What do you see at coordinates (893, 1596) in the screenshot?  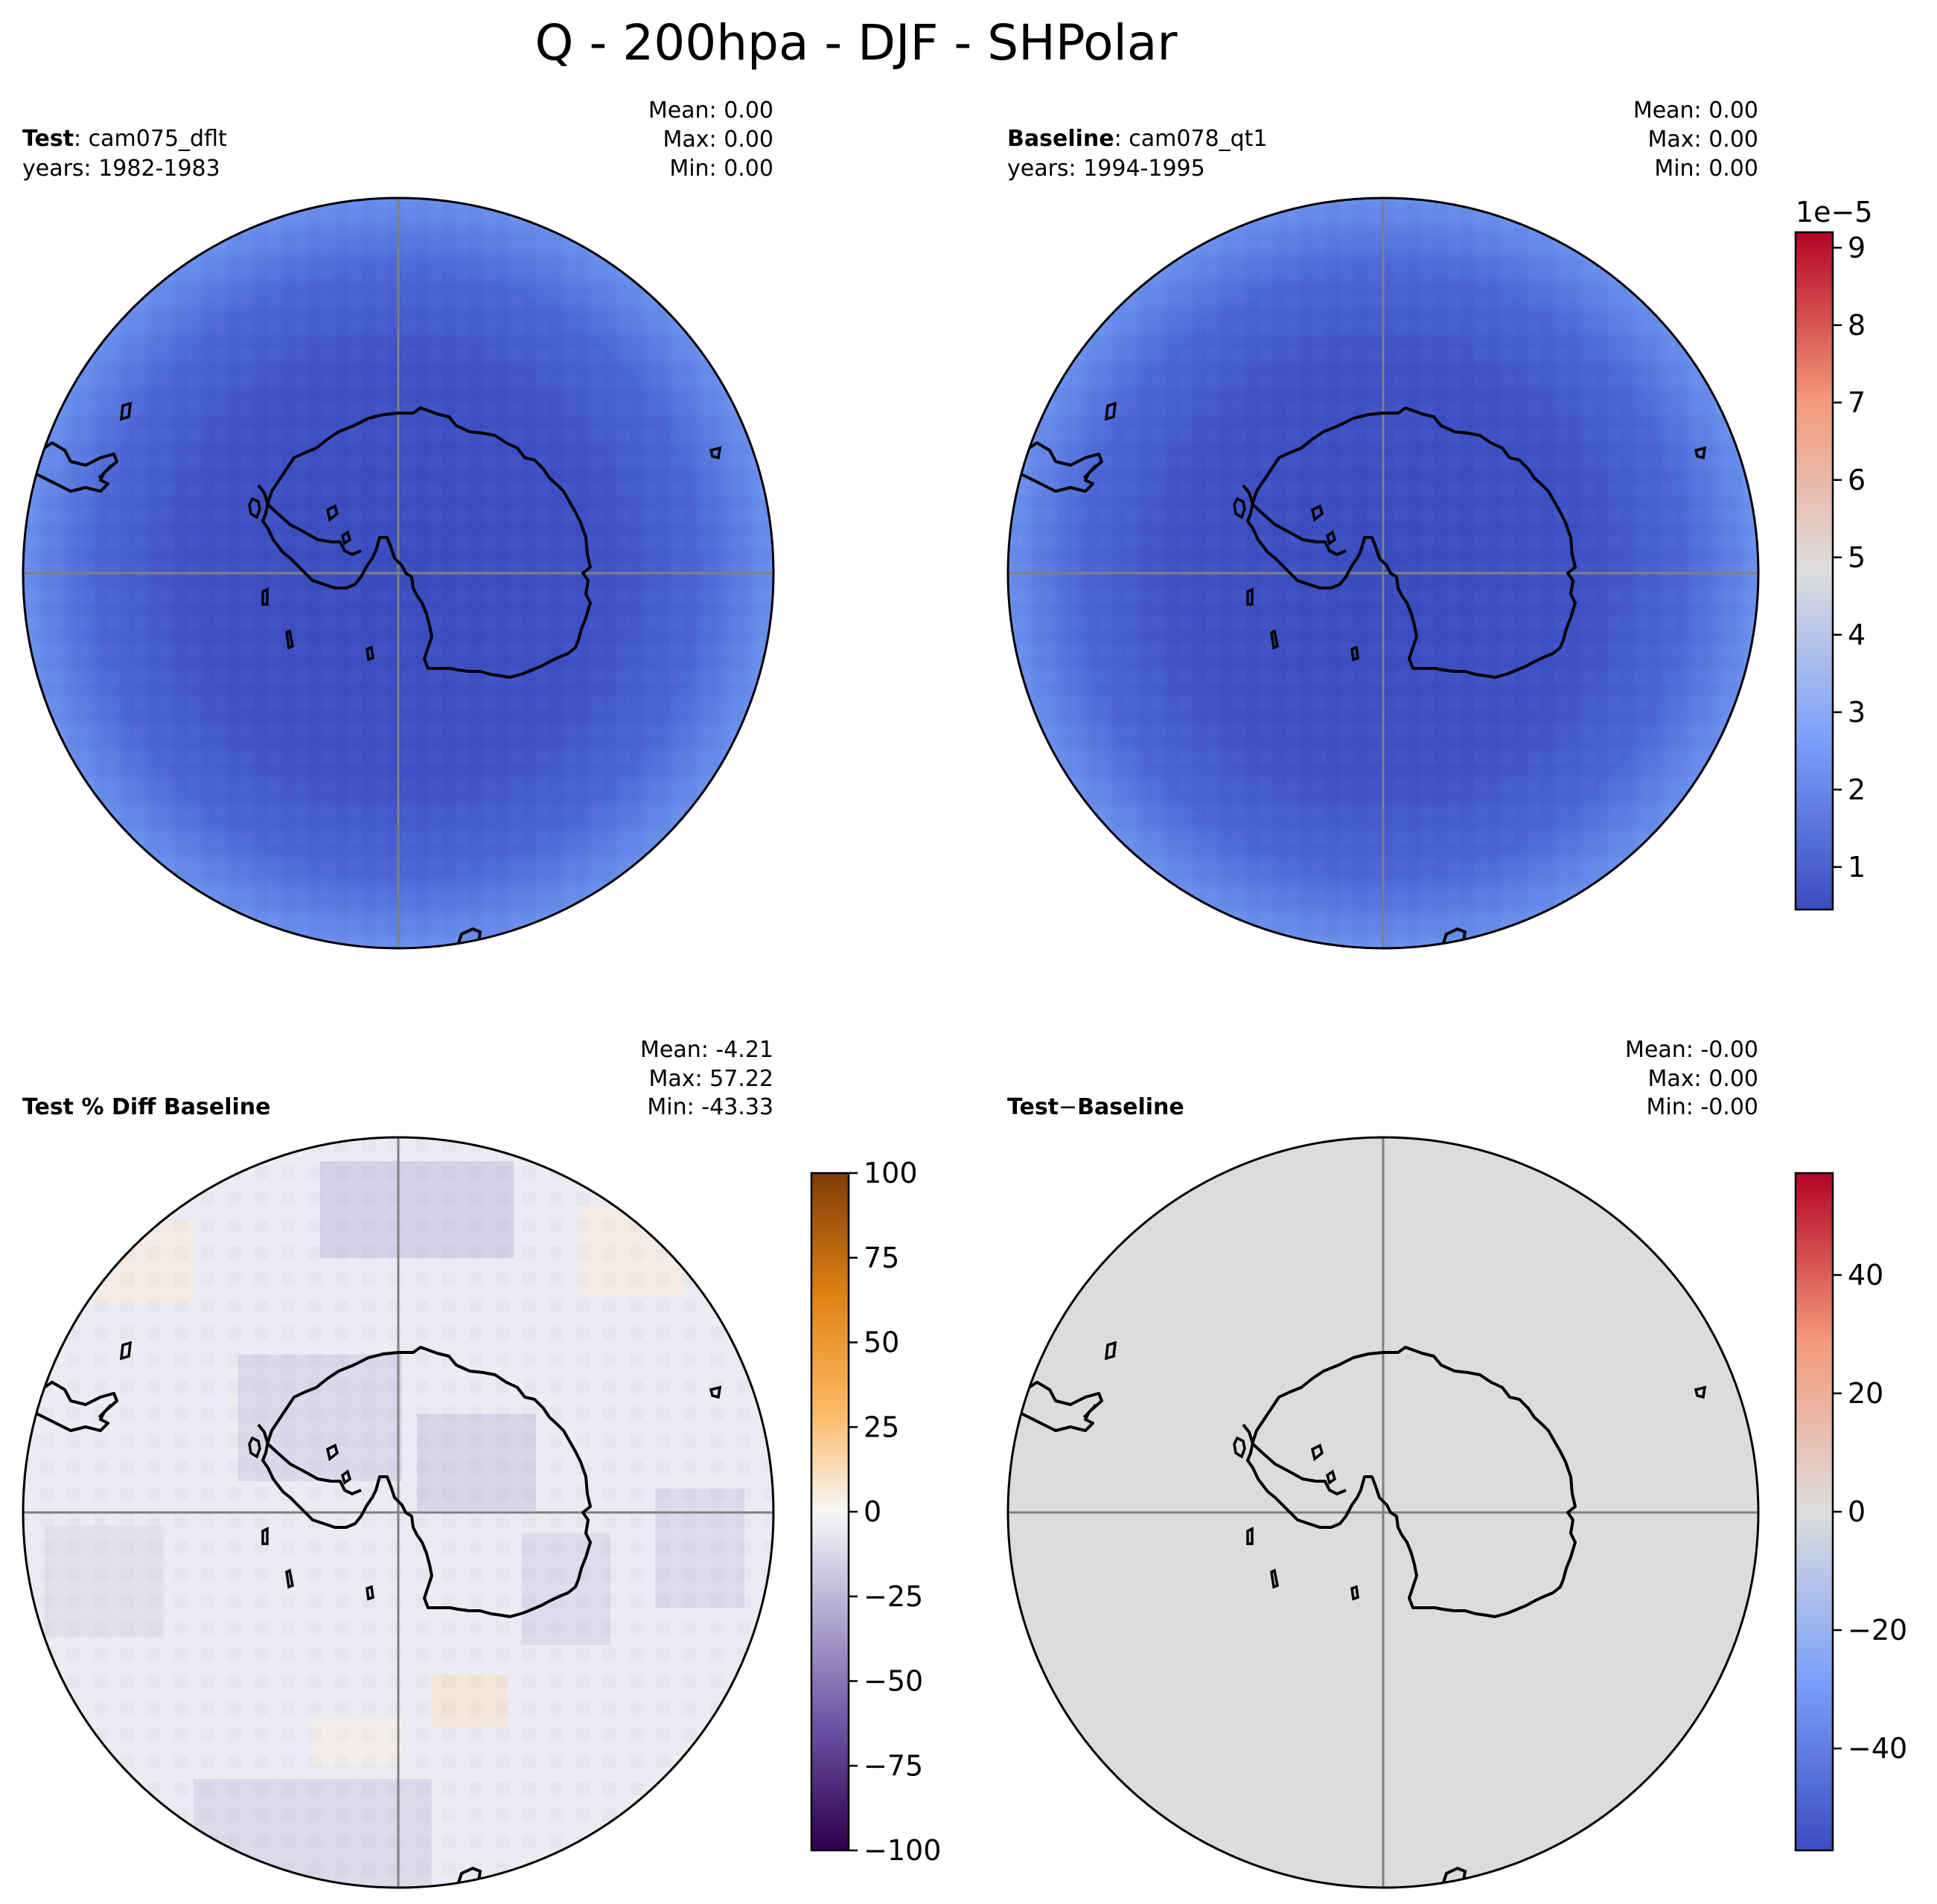 I see `colorbar-tick-label: −25` at bounding box center [893, 1596].